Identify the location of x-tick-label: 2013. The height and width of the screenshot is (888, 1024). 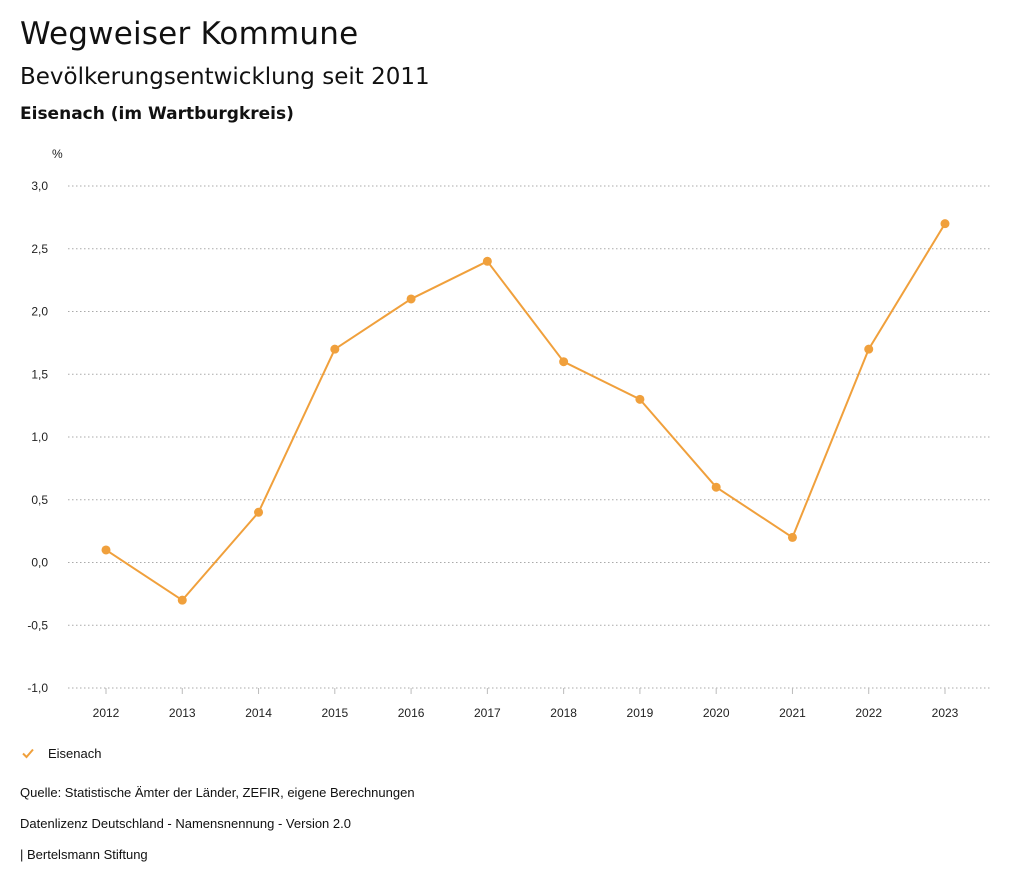
(182, 713).